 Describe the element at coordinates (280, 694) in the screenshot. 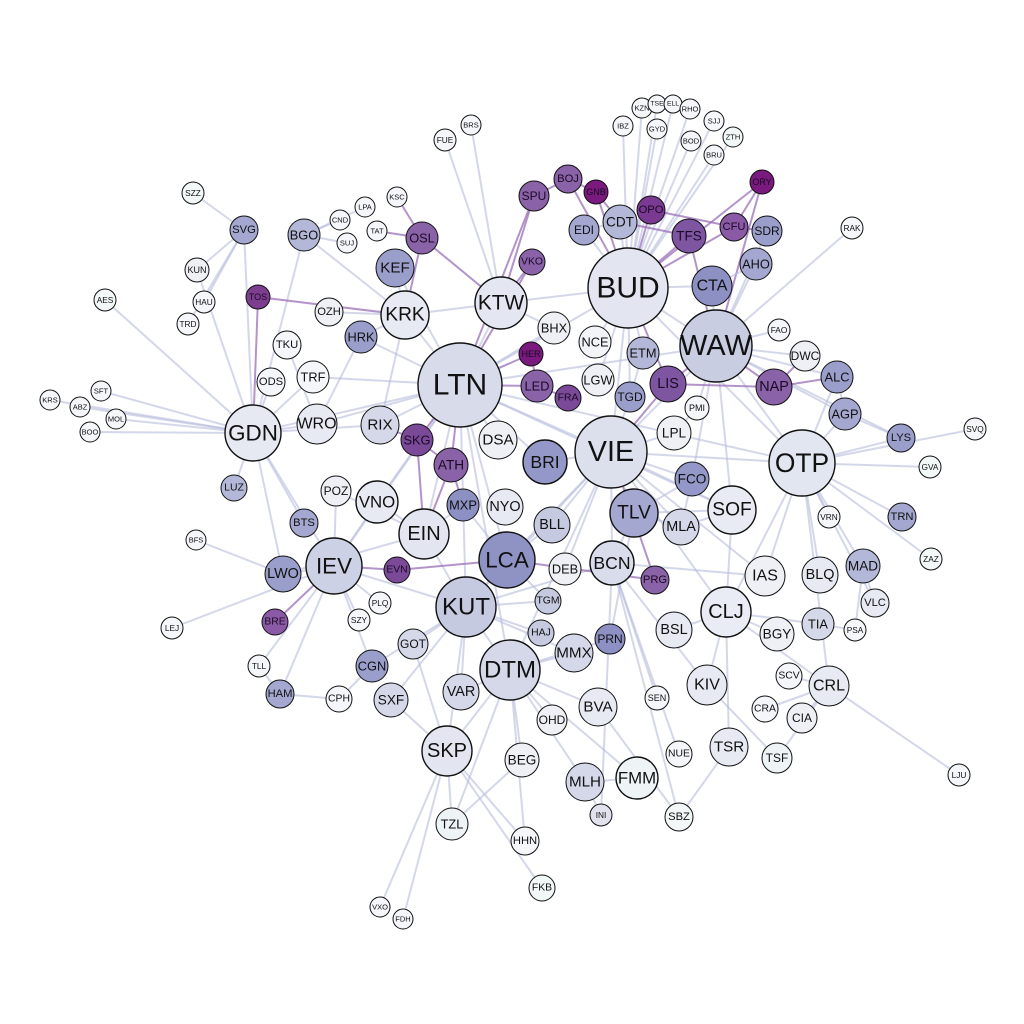

I see `node-ham: HAM` at that location.